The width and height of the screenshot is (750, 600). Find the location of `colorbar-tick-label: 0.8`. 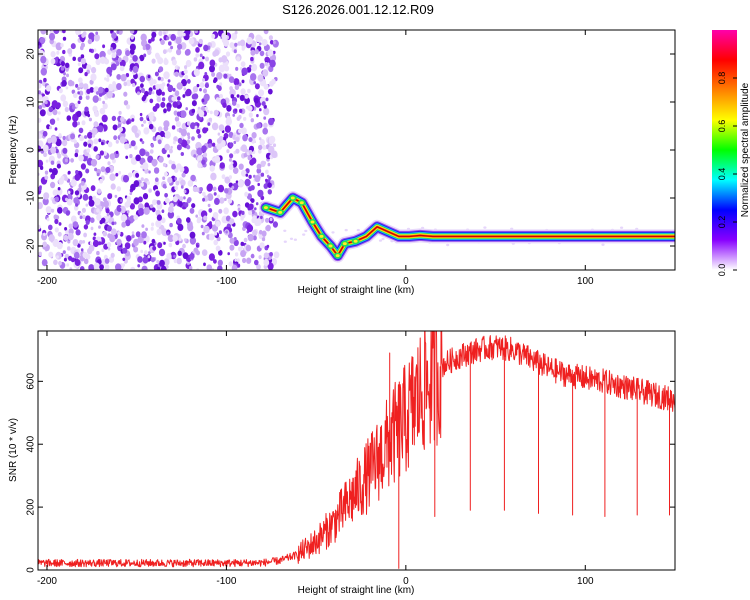

colorbar-tick-label: 0.8 is located at coordinates (722, 78).